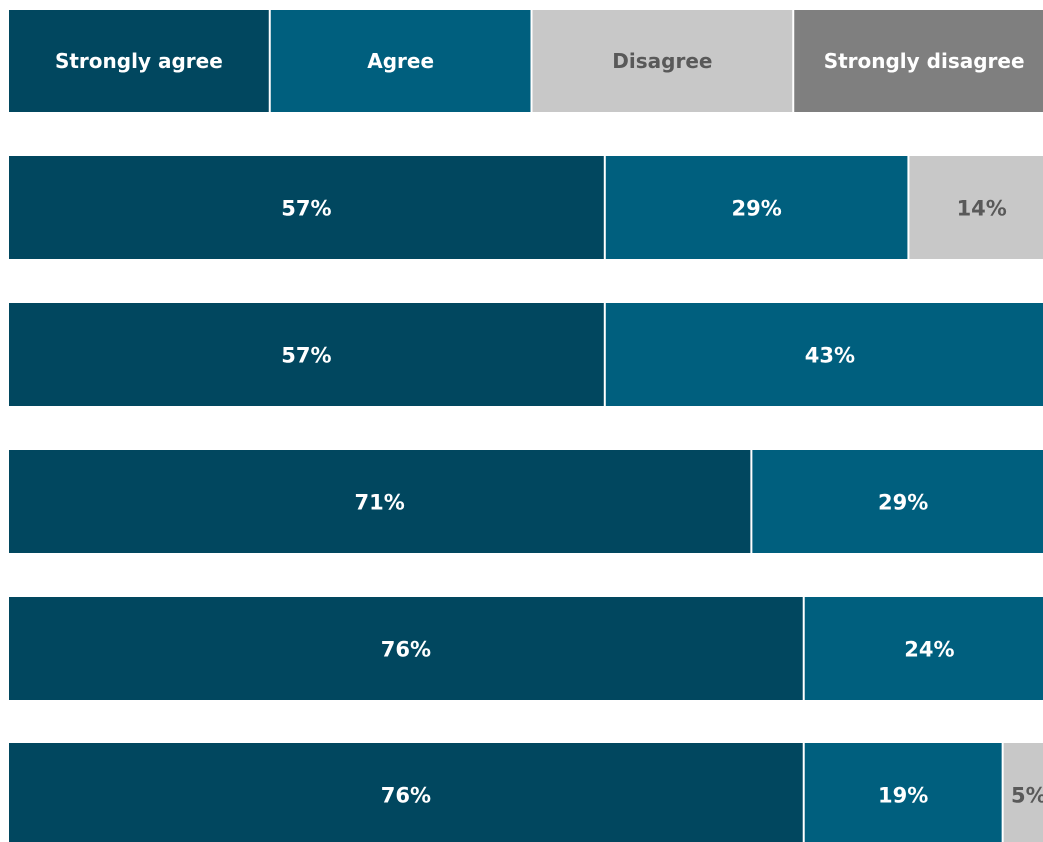  What do you see at coordinates (830, 356) in the screenshot?
I see `data-label: 43%` at bounding box center [830, 356].